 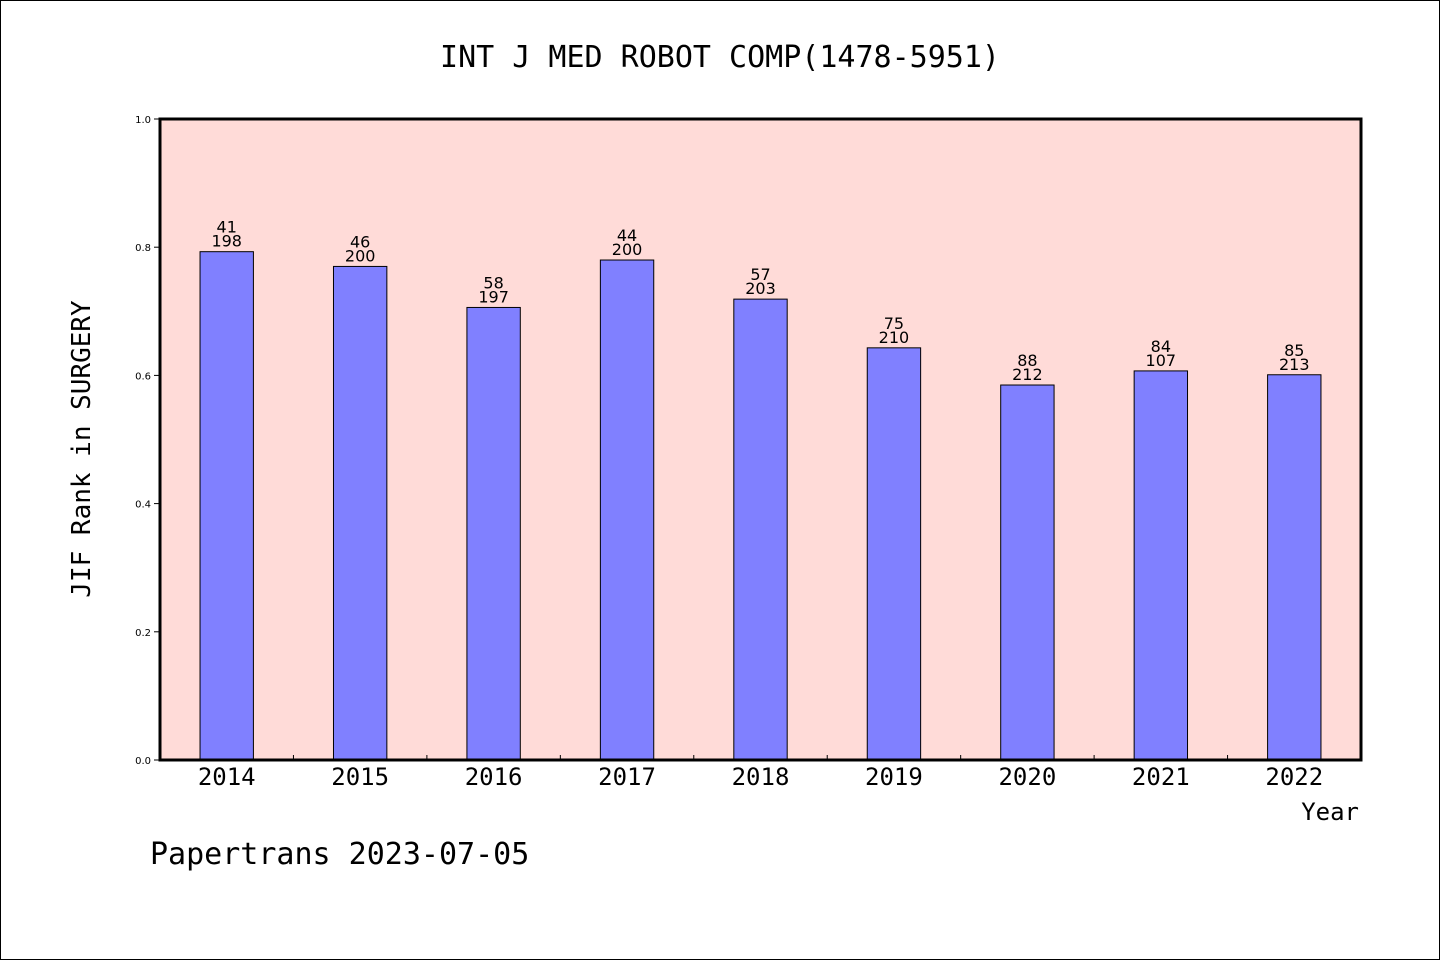 I want to click on footer-text: Papertrans 2023-07-05, so click(x=339, y=854).